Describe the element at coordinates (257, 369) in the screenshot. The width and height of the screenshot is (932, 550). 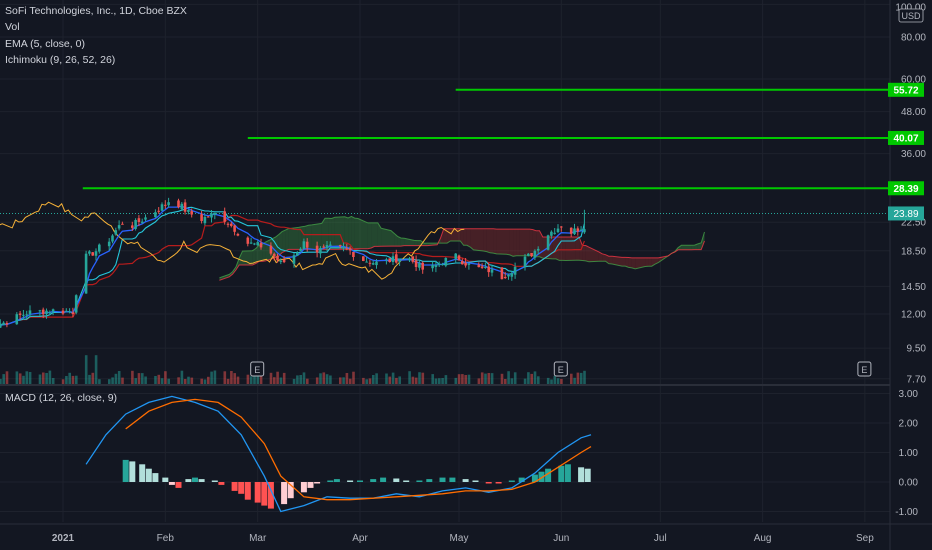
I see `earnings-box` at that location.